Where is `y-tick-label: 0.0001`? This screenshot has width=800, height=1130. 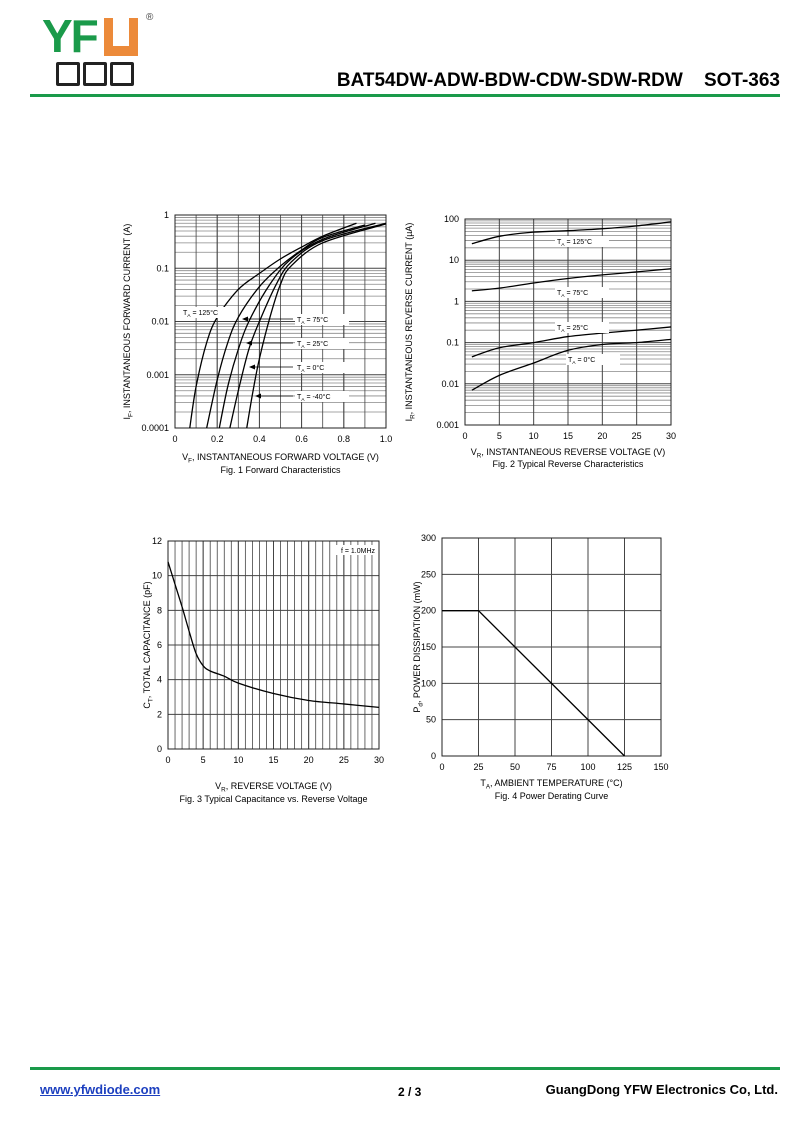
y-tick-label: 0.0001 is located at coordinates (155, 428).